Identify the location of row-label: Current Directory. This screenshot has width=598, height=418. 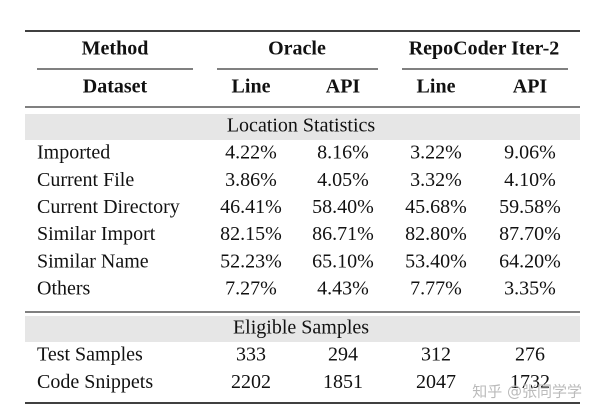
(108, 207).